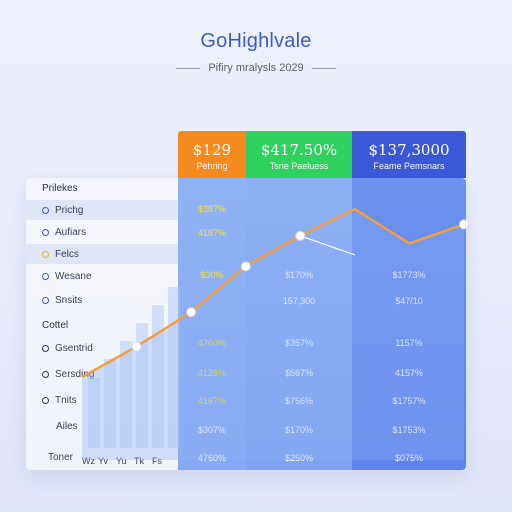  Describe the element at coordinates (323, 68) in the screenshot. I see `subtitle-rule-right` at that location.